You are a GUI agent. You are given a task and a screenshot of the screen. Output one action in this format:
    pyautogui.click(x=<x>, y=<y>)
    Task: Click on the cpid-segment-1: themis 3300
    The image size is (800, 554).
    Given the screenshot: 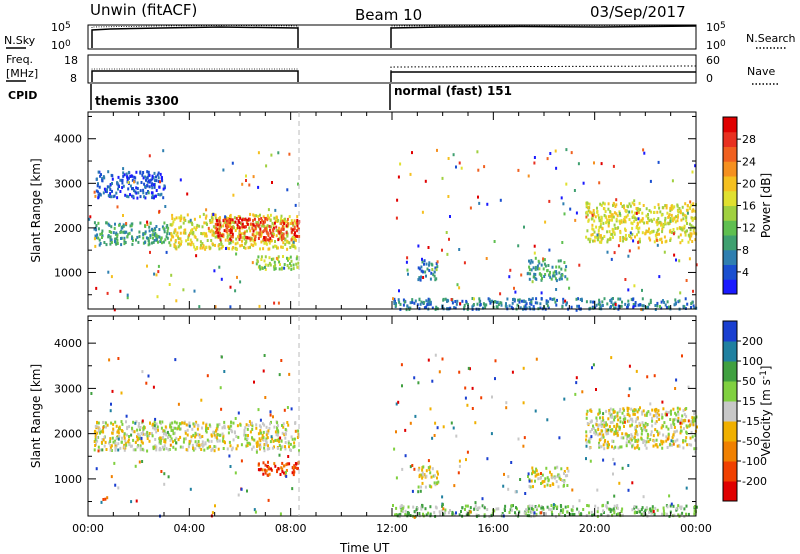 What is the action you would take?
    pyautogui.click(x=137, y=101)
    